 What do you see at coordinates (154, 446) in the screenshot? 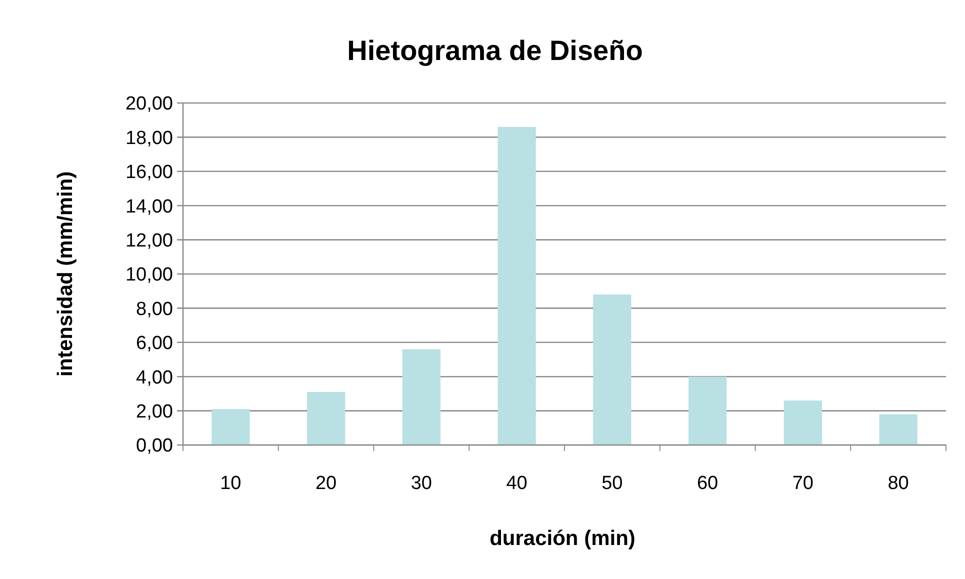
I see `y-tick-label: 0,00` at bounding box center [154, 446].